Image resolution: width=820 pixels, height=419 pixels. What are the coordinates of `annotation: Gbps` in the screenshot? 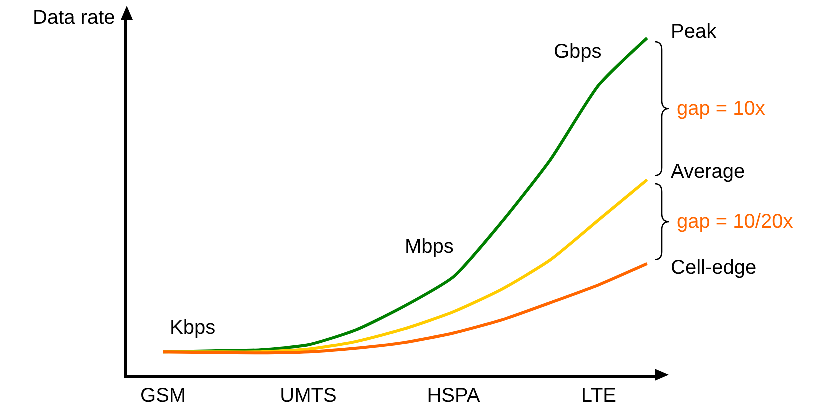 It's located at (578, 52).